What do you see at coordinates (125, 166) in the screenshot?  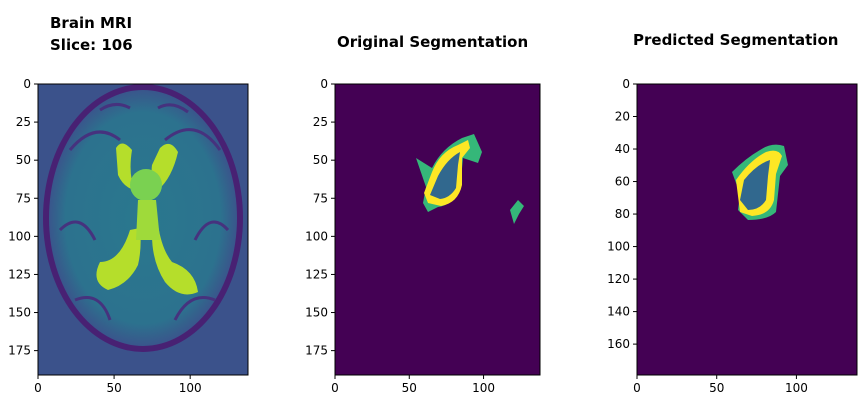 I see `left-frontal-ventricle` at bounding box center [125, 166].